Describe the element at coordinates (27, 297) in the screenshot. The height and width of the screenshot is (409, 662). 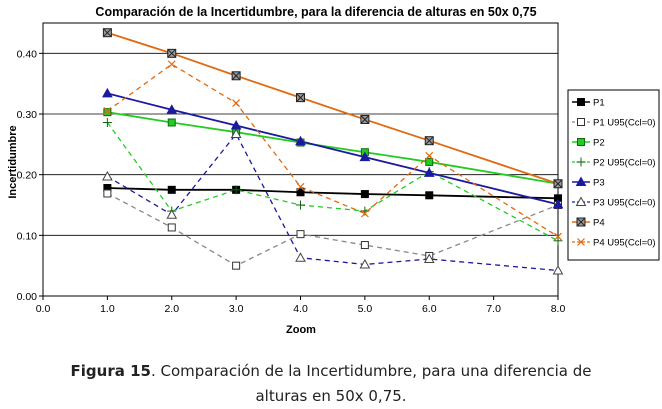
I see `y-tick-label: 0.00` at that location.